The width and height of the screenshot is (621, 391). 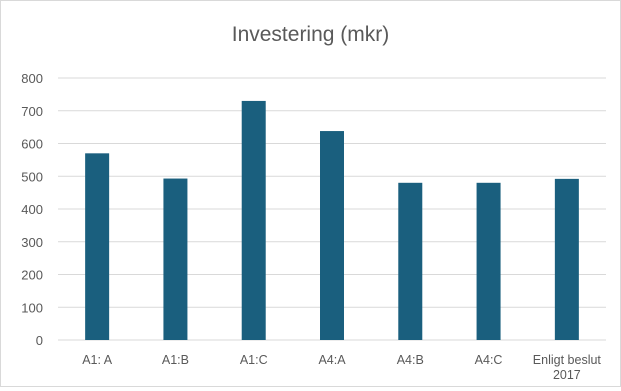 What do you see at coordinates (32, 176) in the screenshot?
I see `y-tick-label: 500` at bounding box center [32, 176].